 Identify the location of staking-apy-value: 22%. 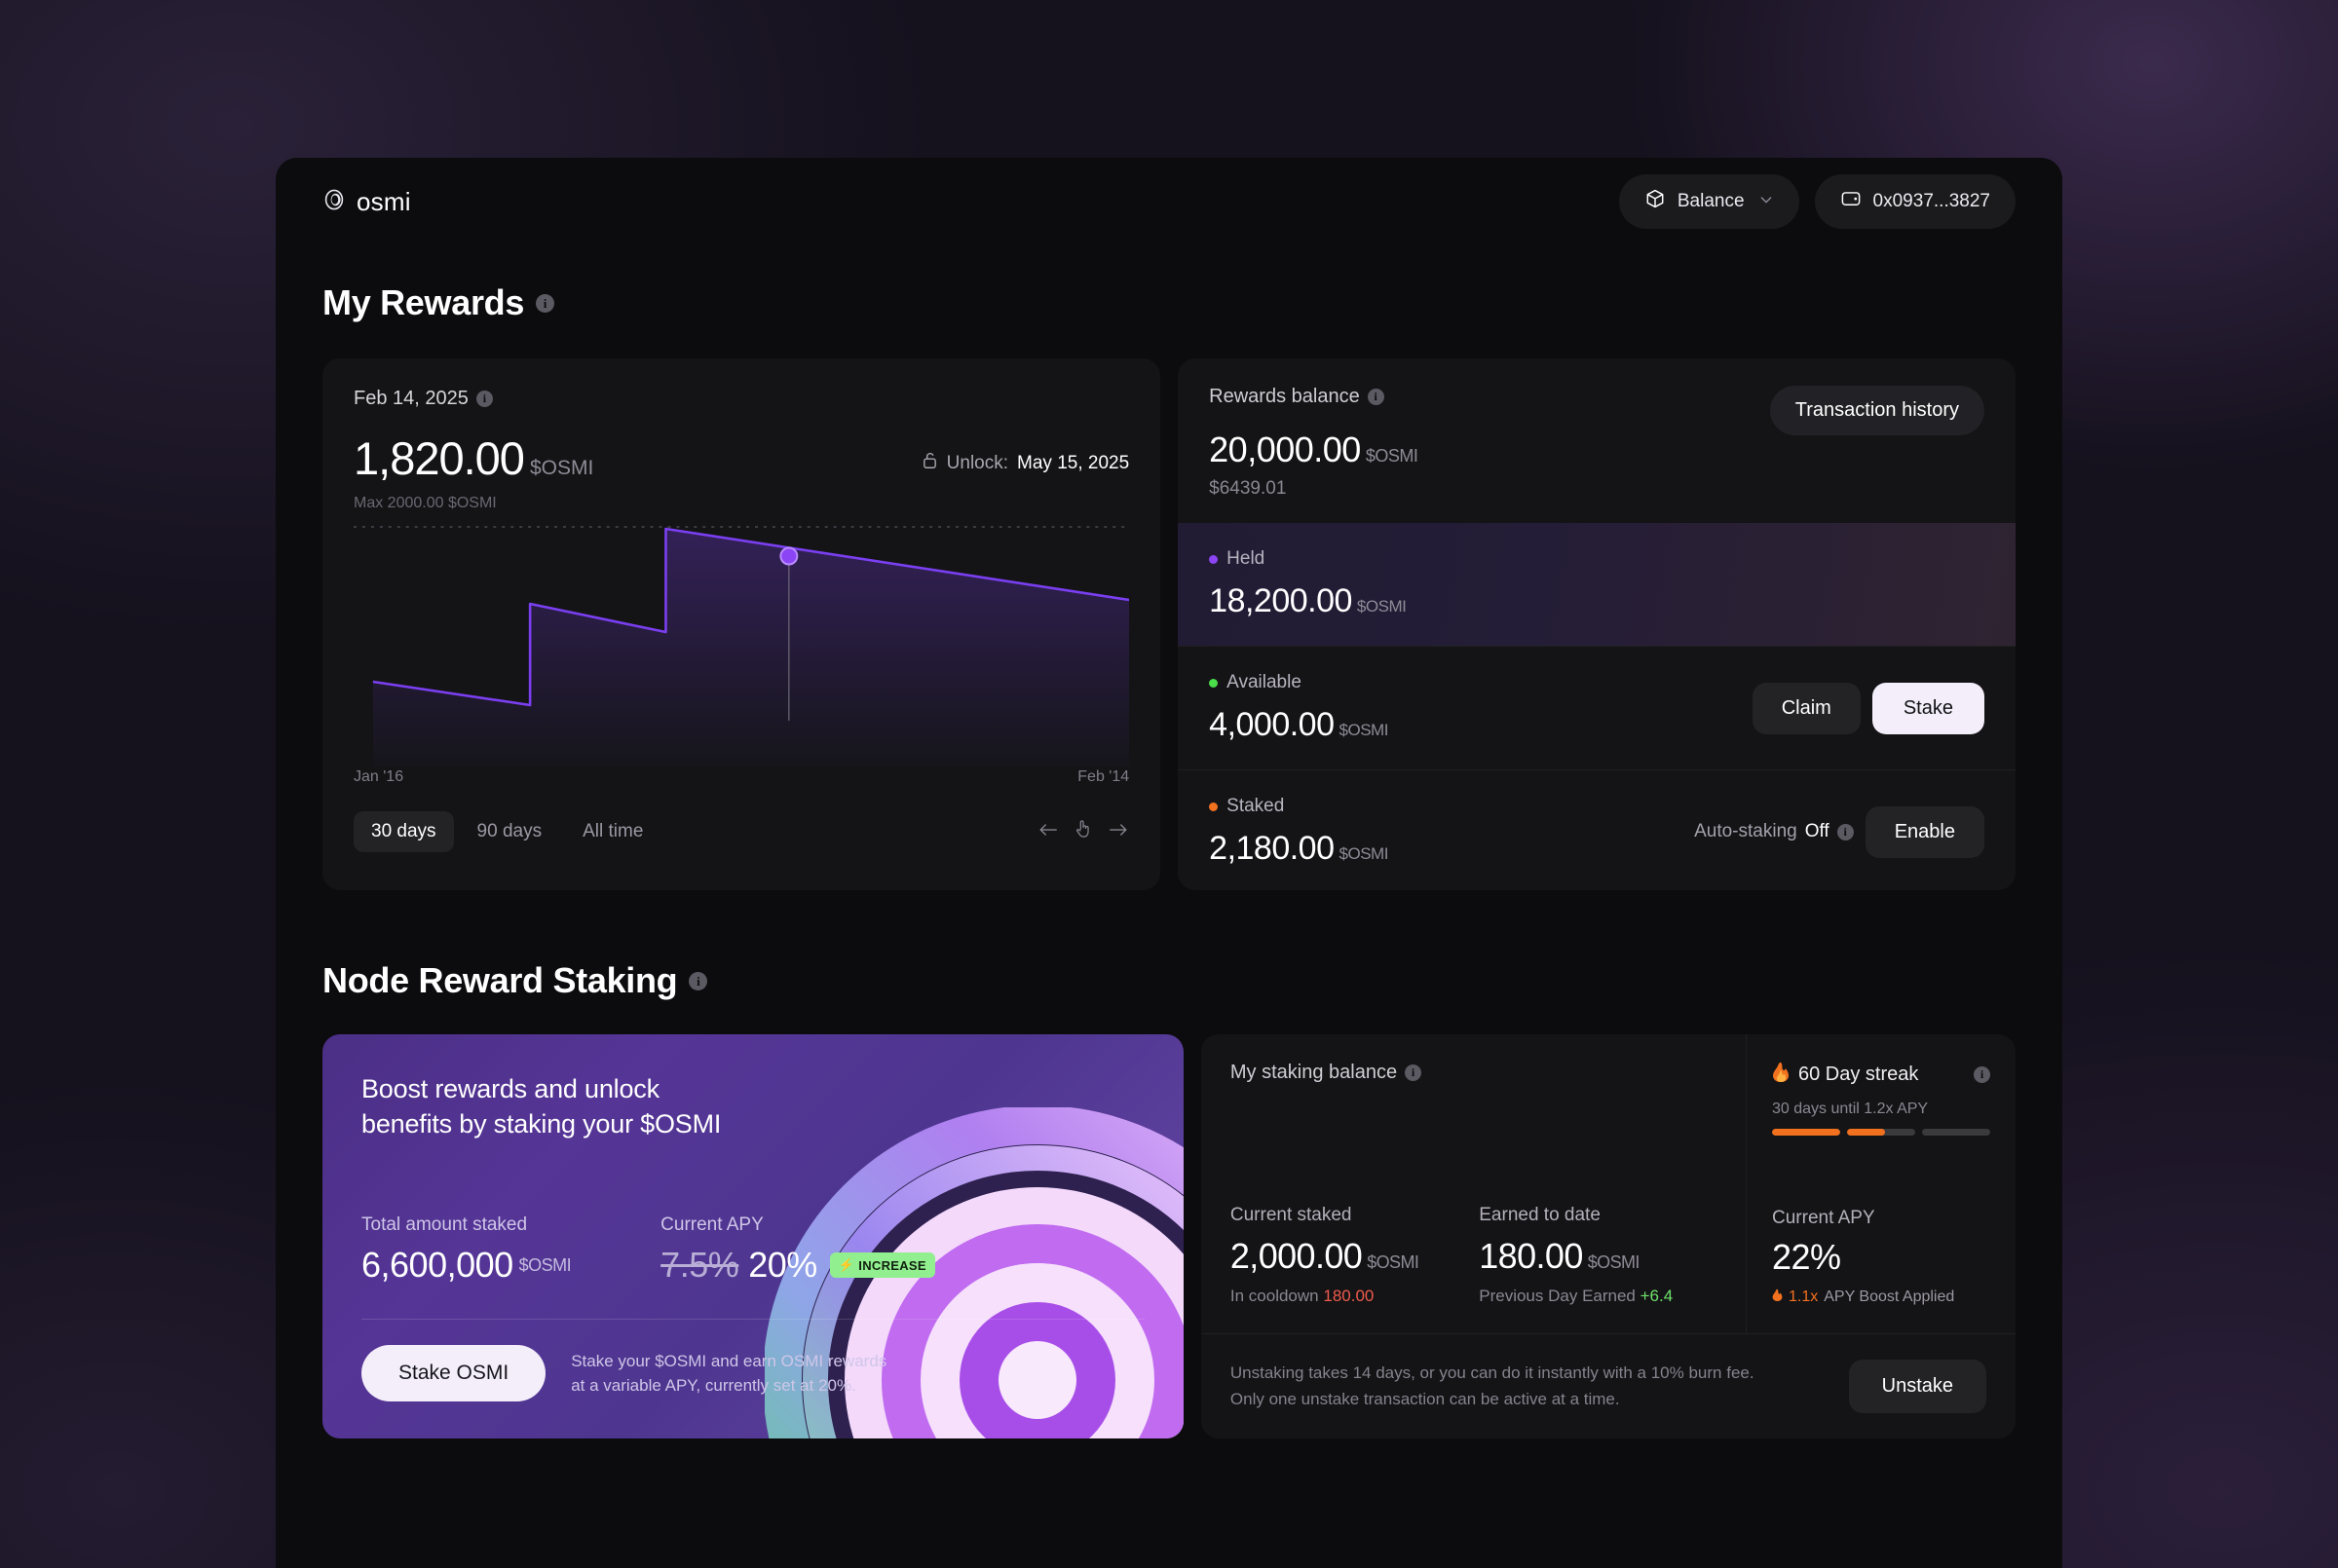
(1806, 1257).